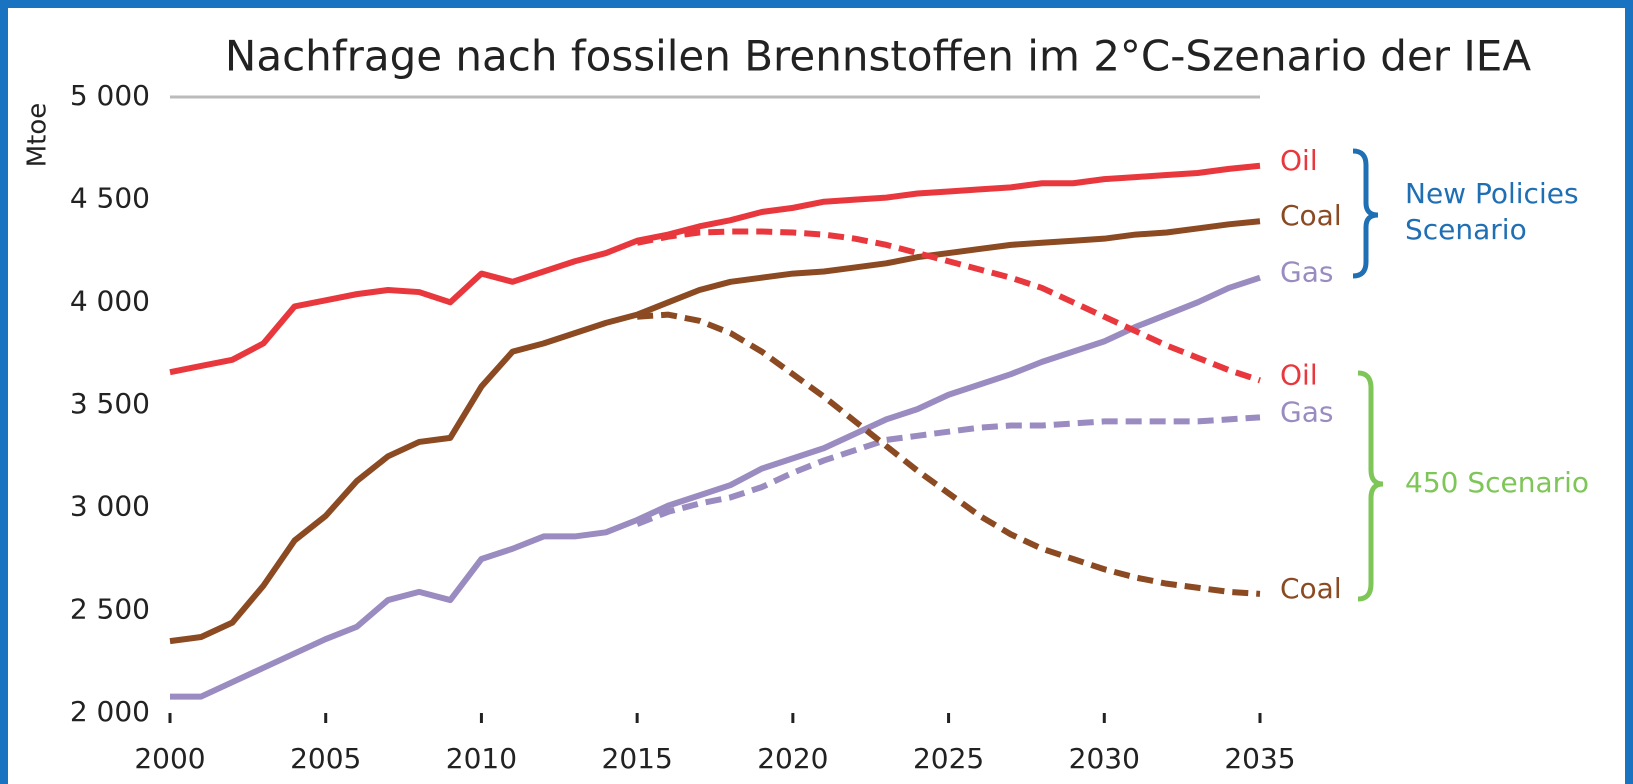 The image size is (1633, 784). What do you see at coordinates (325, 758) in the screenshot?
I see `x-tick-label: 2005` at bounding box center [325, 758].